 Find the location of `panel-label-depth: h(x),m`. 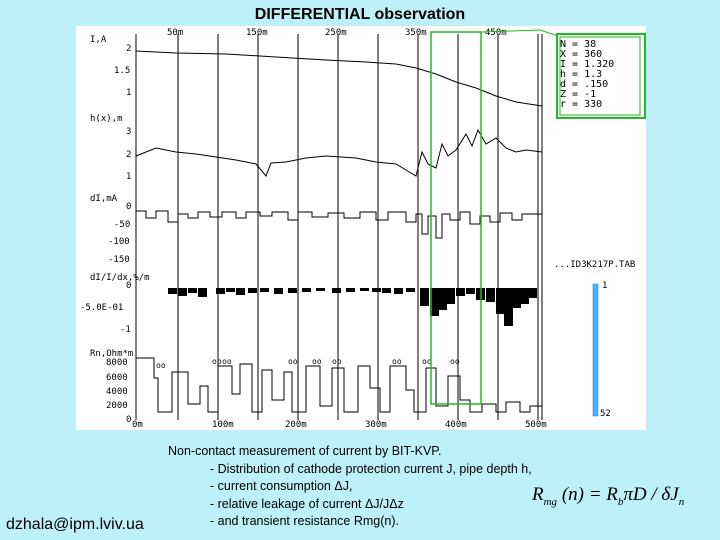

panel-label-depth: h(x),m is located at coordinates (106, 119).